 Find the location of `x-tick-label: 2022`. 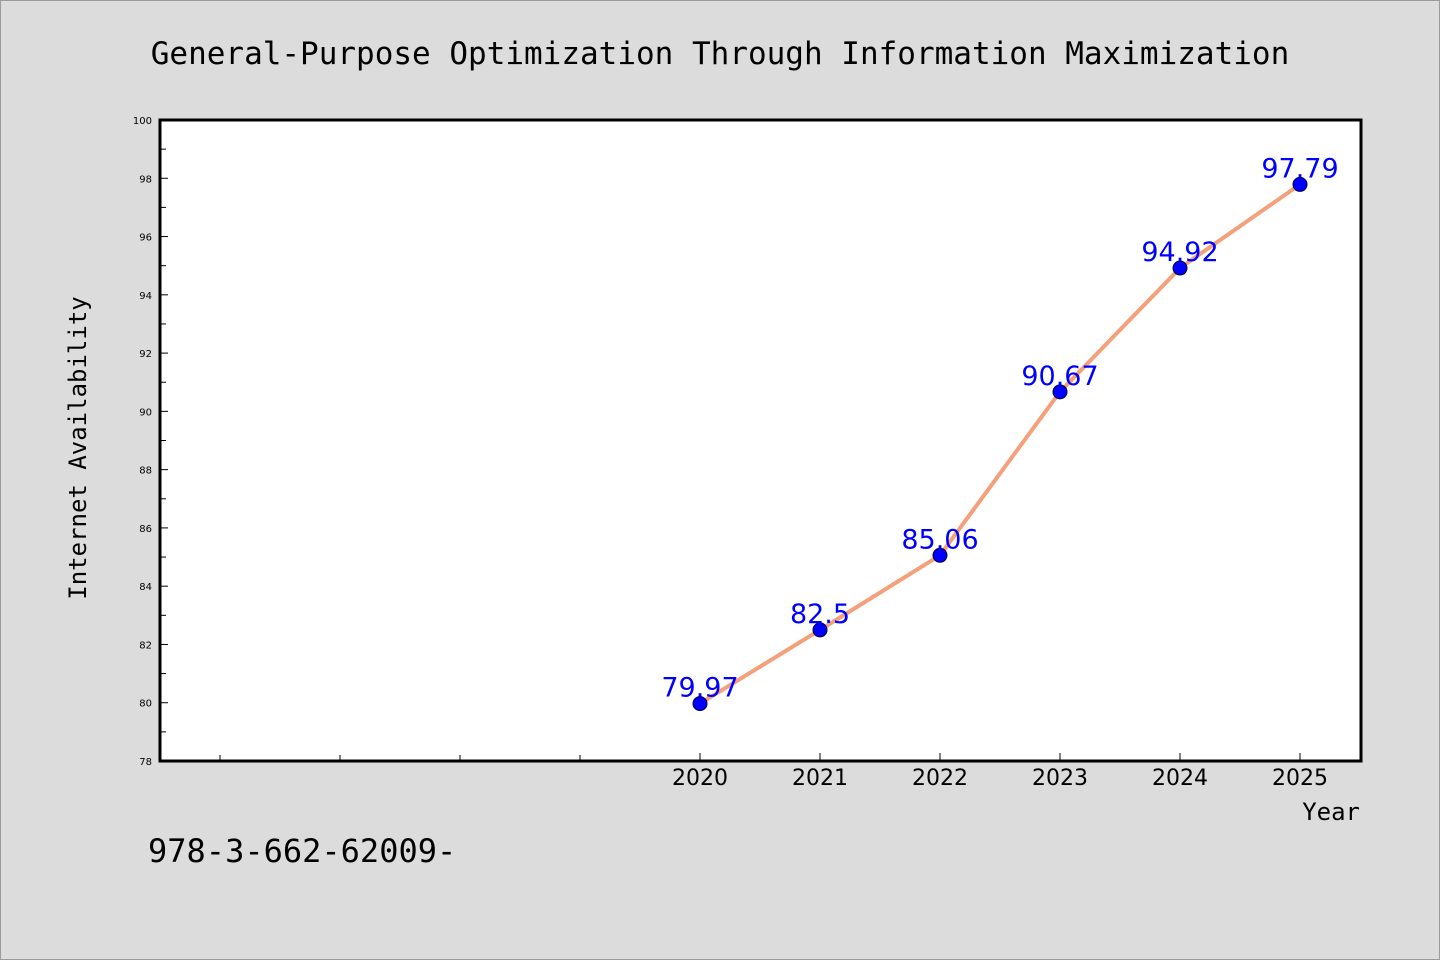

x-tick-label: 2022 is located at coordinates (940, 778).